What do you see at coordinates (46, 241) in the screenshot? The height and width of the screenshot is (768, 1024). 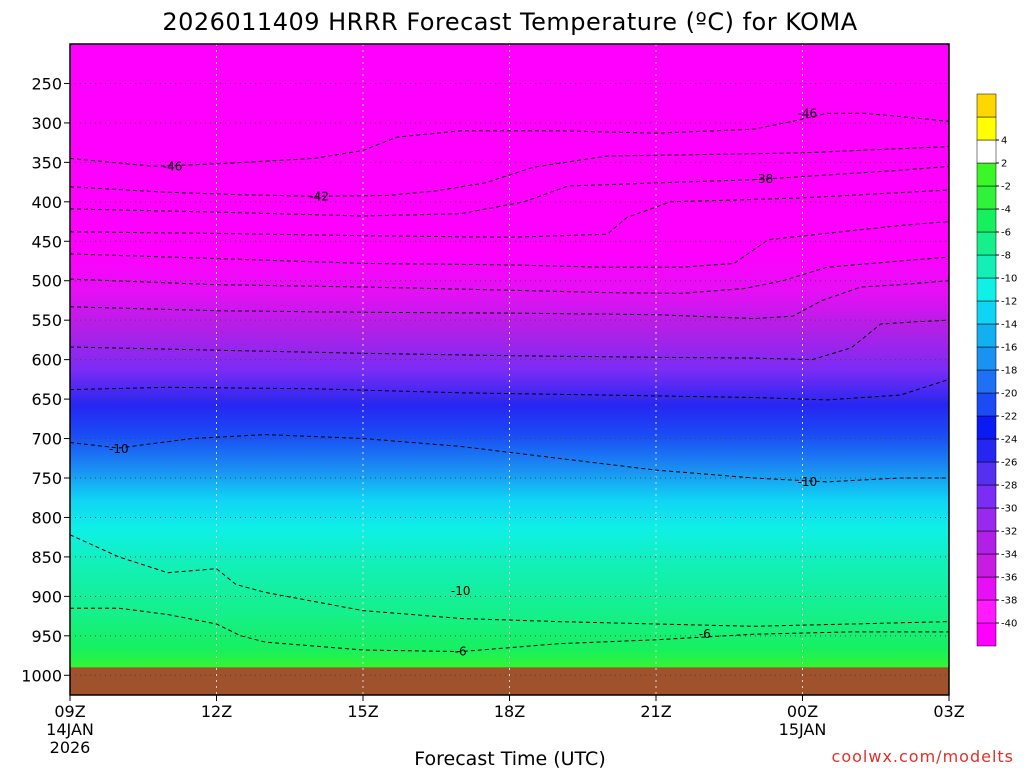 I see `y-tick-label: 450` at bounding box center [46, 241].